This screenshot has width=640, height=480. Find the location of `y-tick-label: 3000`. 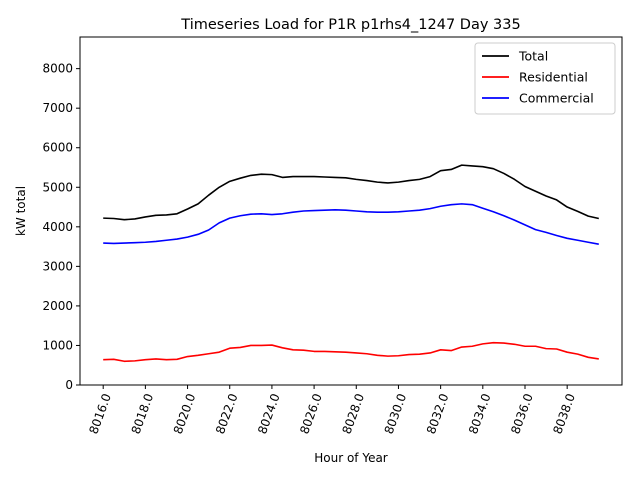

y-tick-label: 3000 is located at coordinates (57, 266).